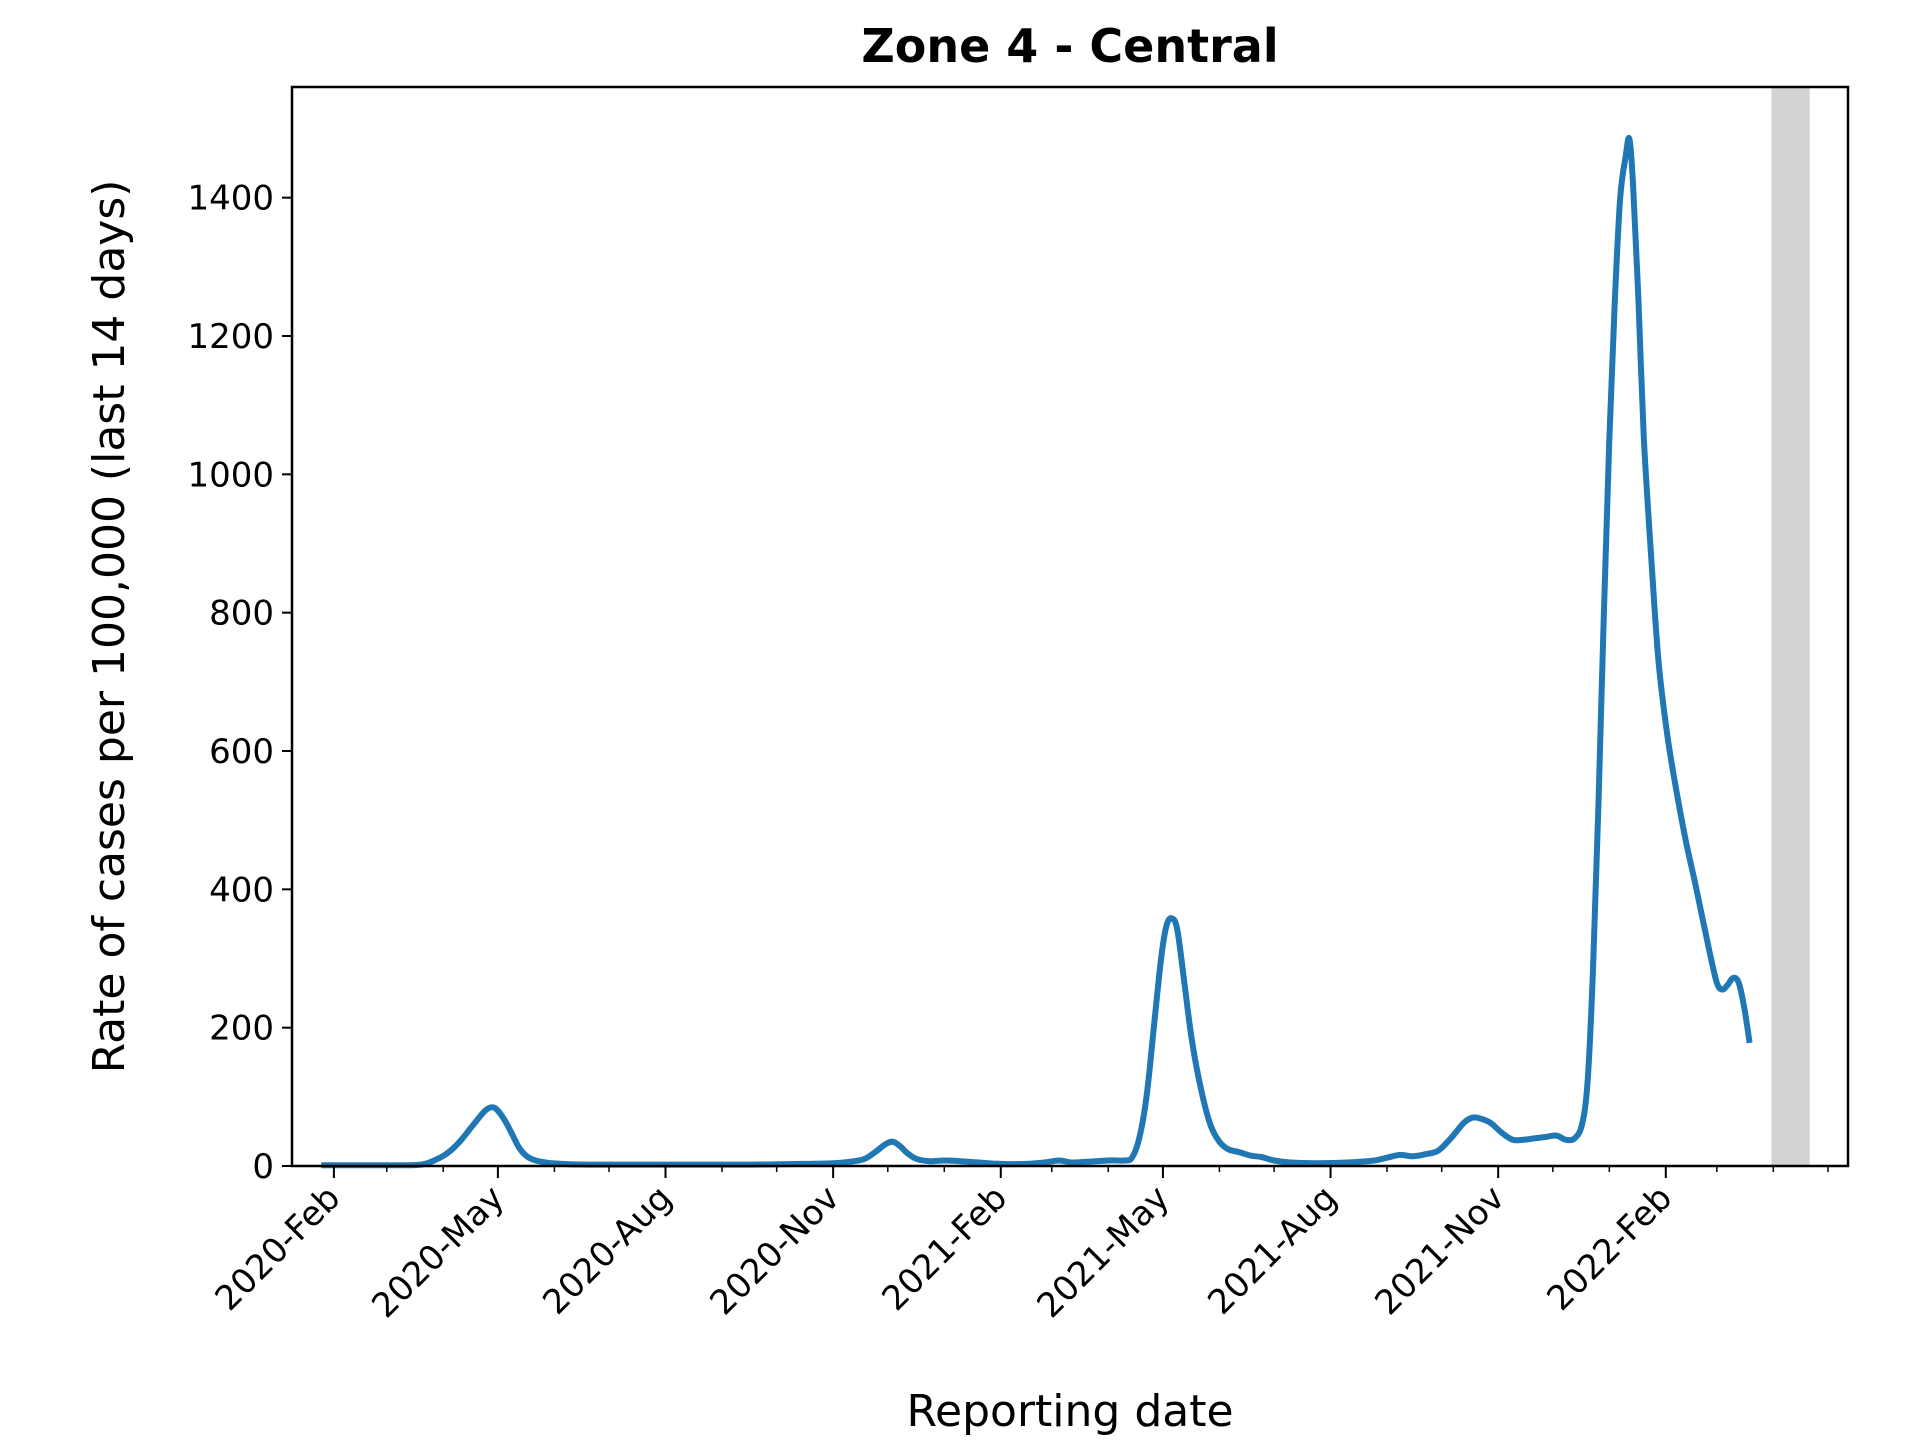 Image resolution: width=1920 pixels, height=1440 pixels. What do you see at coordinates (1069, 46) in the screenshot?
I see `chart-title: Zone 4 - Central` at bounding box center [1069, 46].